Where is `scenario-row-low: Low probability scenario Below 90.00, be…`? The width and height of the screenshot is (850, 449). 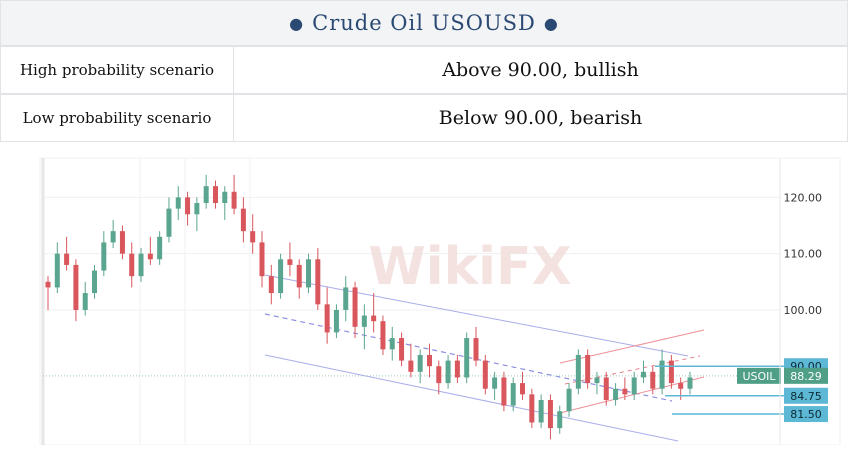
scenario-row-low: Low probability scenario Below 90.00, be… is located at coordinates (424, 118).